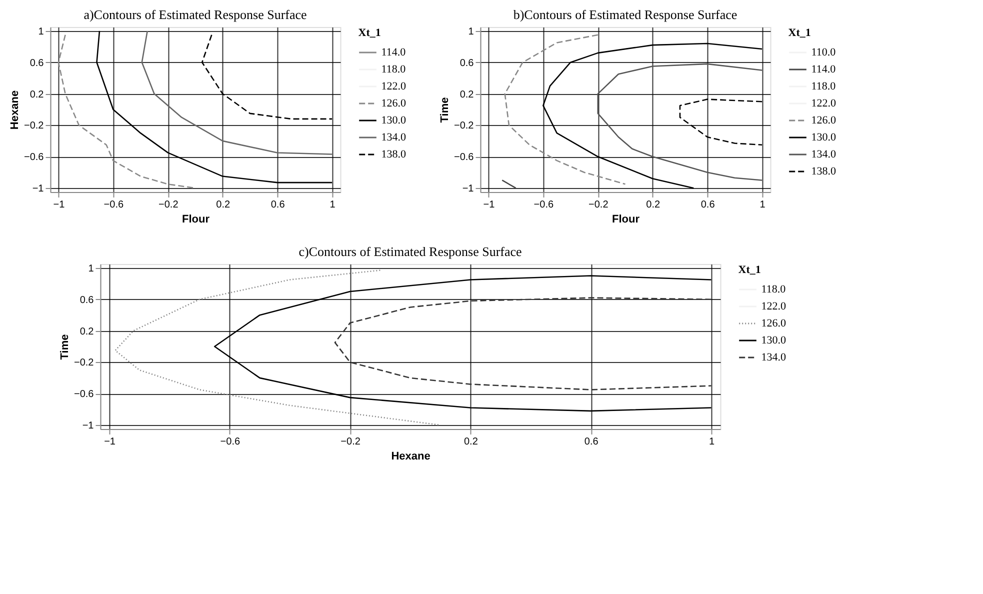 Image resolution: width=983 pixels, height=594 pixels. Describe the element at coordinates (410, 456) in the screenshot. I see `x-axis-title: Hexane` at that location.